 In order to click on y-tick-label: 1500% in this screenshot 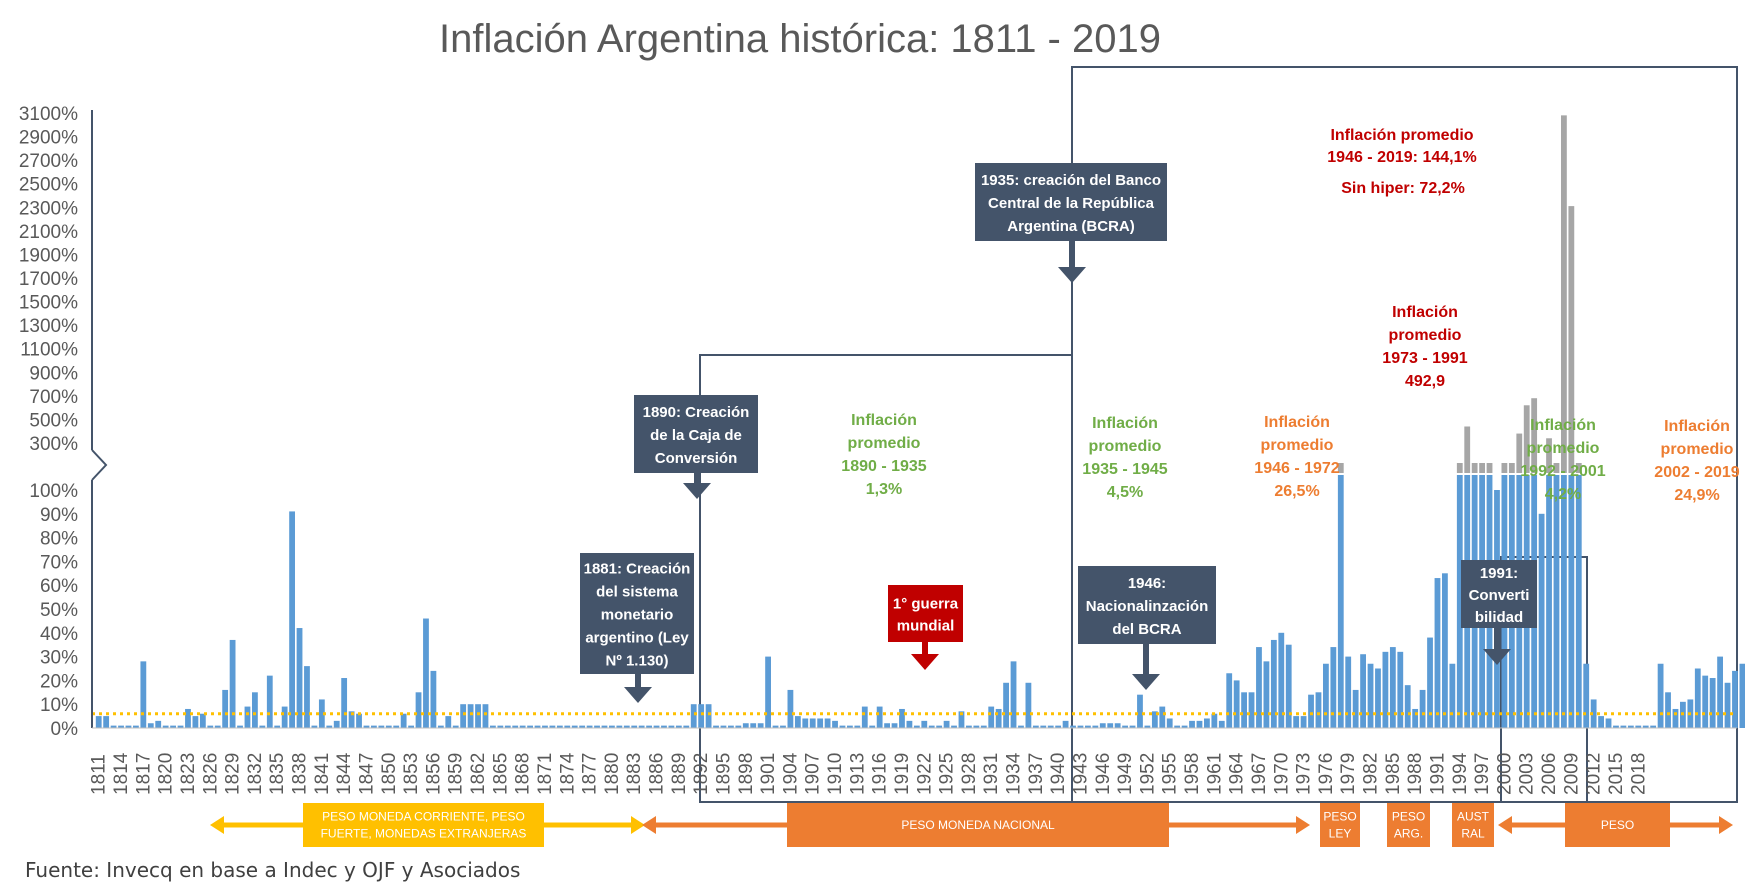, I will do `click(48, 303)`.